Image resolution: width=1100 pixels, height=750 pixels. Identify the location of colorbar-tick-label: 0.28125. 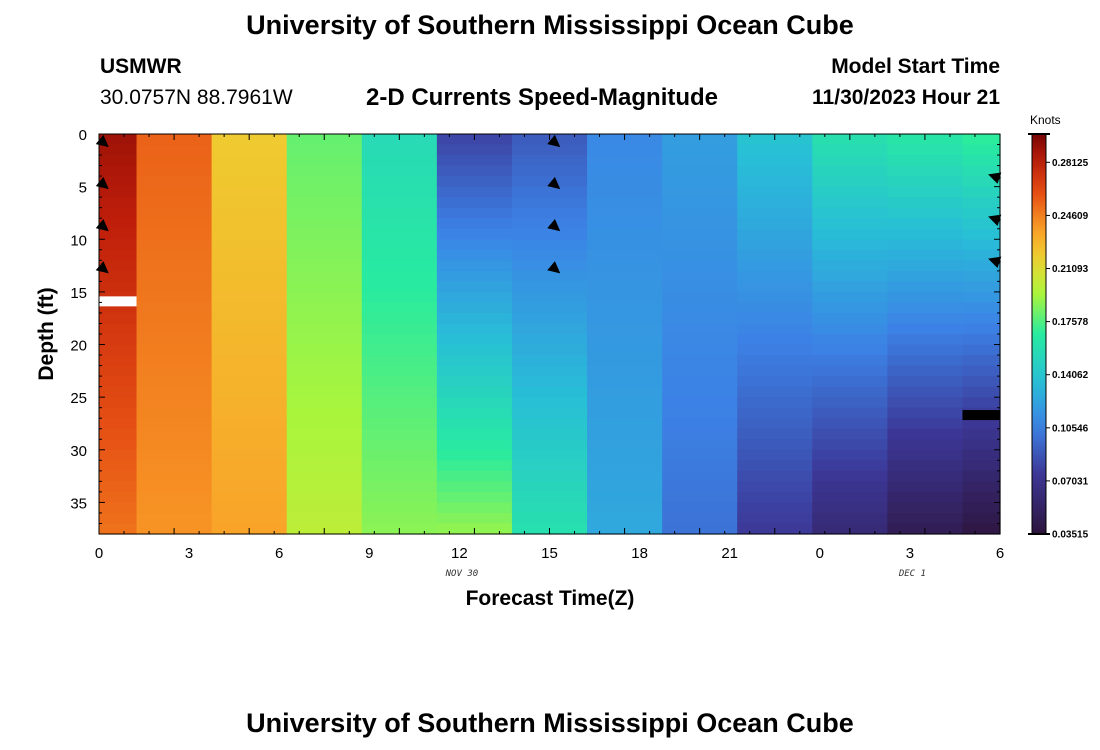
(1070, 163).